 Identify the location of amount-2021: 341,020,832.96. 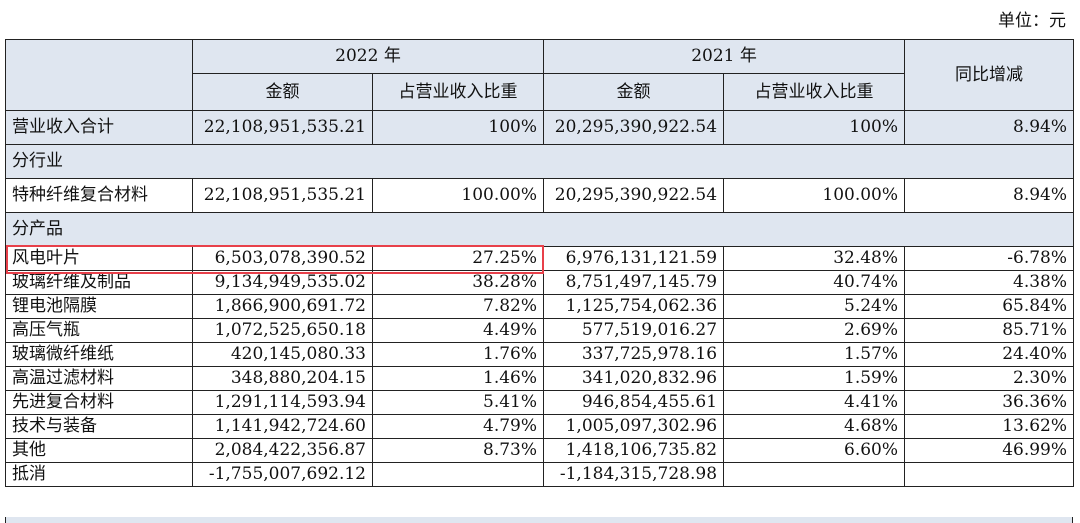
(634, 378).